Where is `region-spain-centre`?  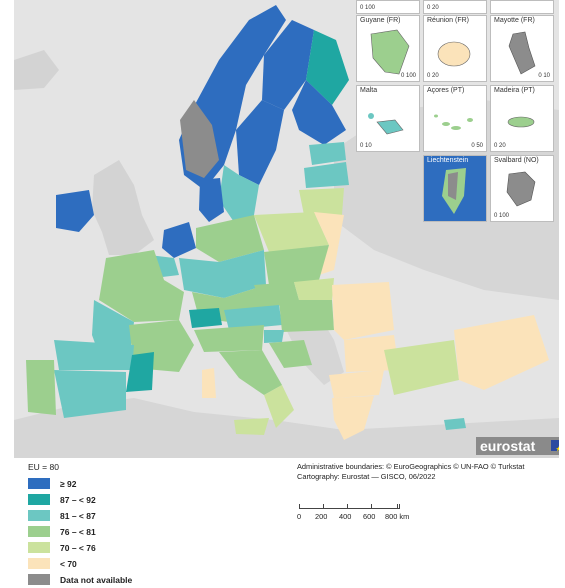
region-spain-centre is located at coordinates (90, 394).